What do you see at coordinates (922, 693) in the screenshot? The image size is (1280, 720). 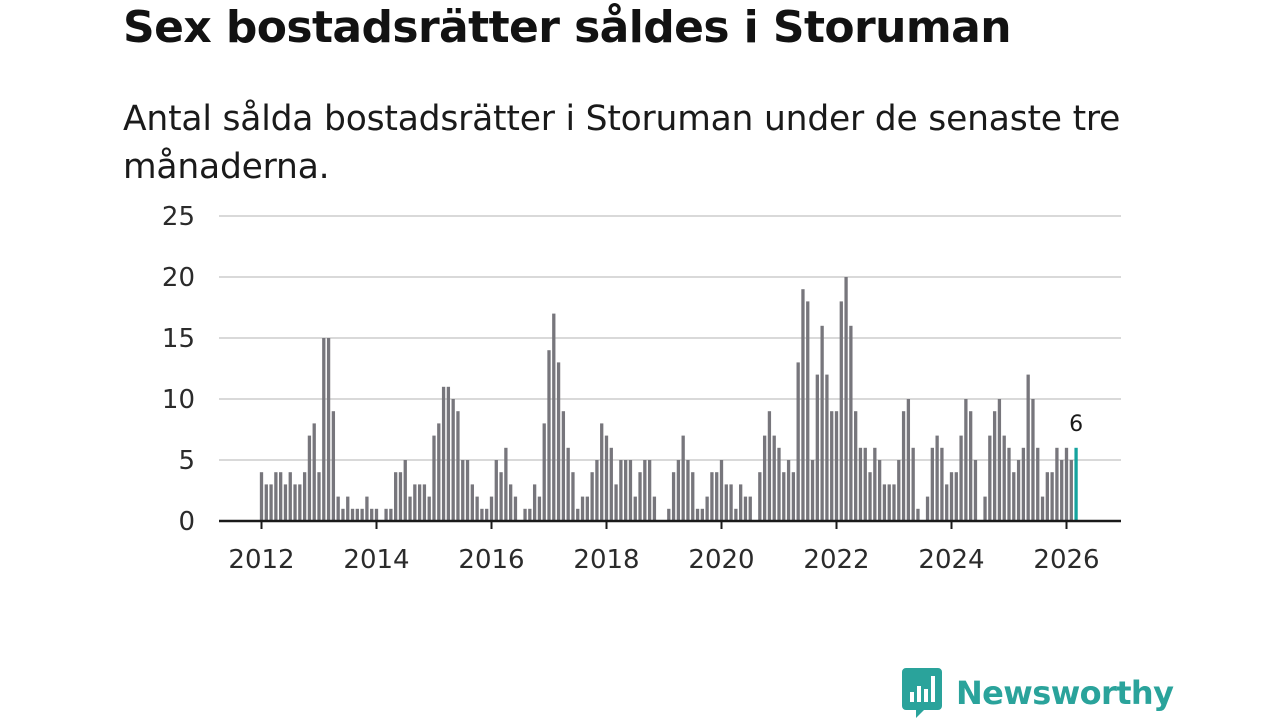 I see `newsworthy-logo-icon` at bounding box center [922, 693].